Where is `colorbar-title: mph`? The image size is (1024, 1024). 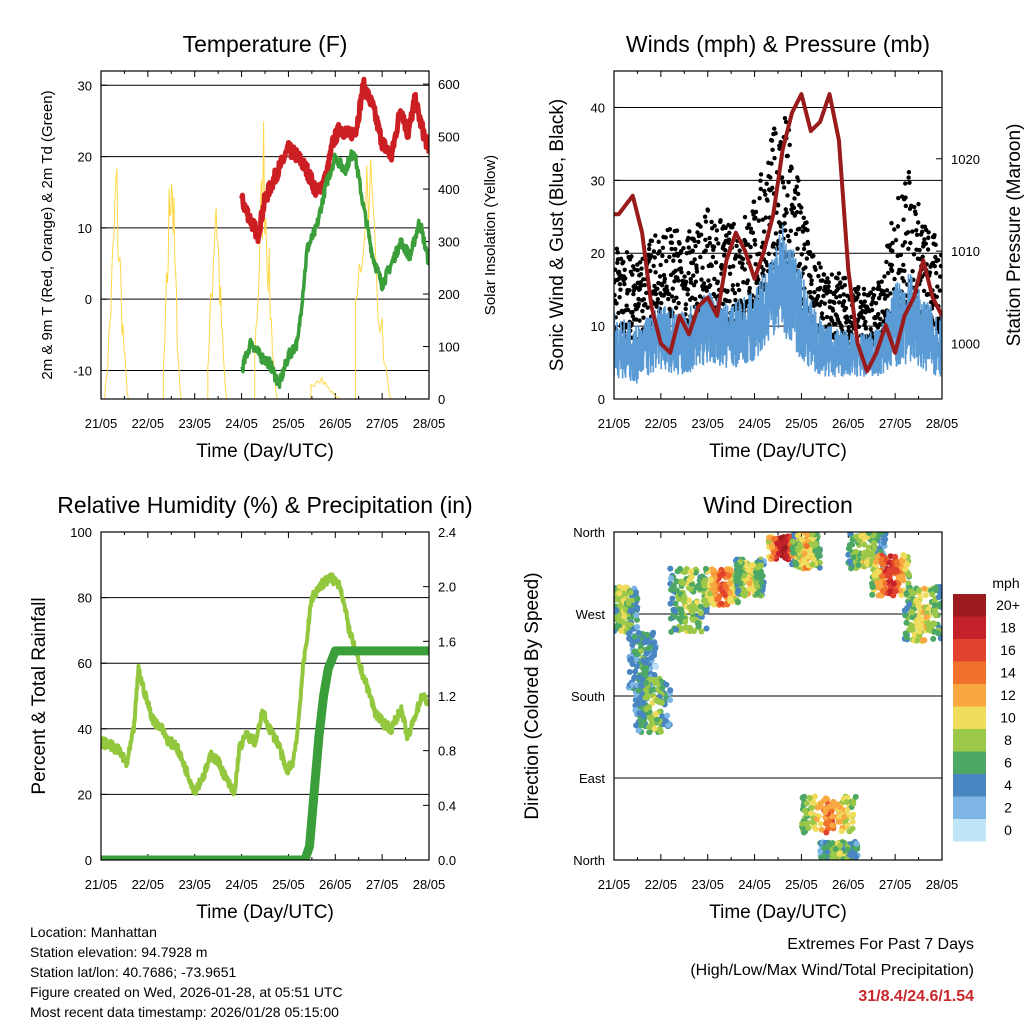 colorbar-title: mph is located at coordinates (1005, 583).